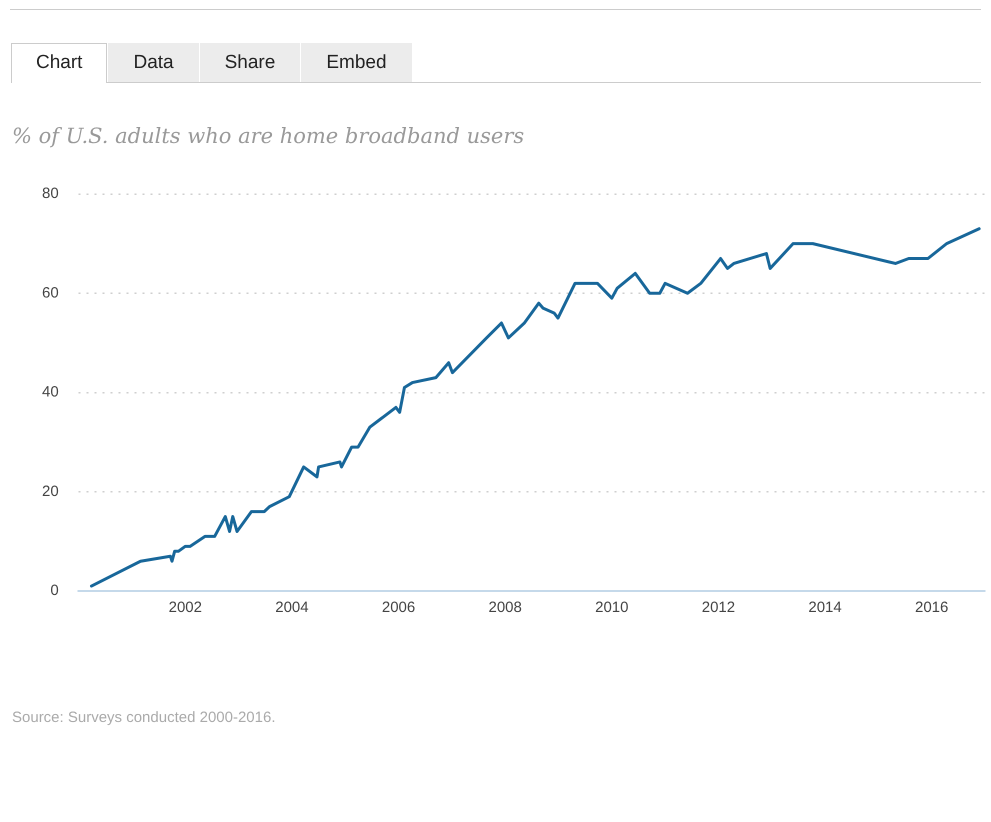 This screenshot has width=991, height=822. I want to click on x-tick-label: 2008, so click(505, 607).